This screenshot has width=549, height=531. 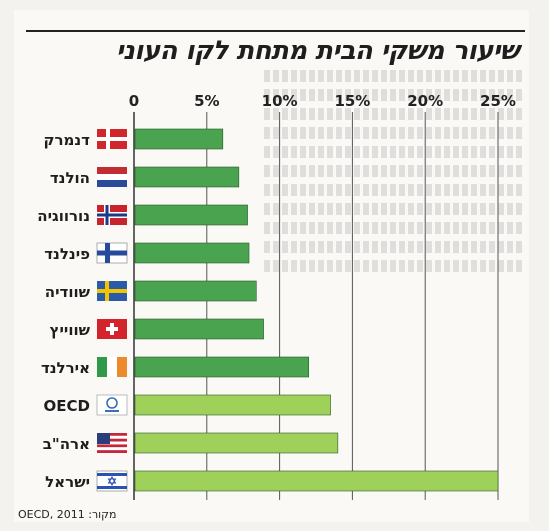 I want to click on category-label: OECD, so click(x=67, y=406).